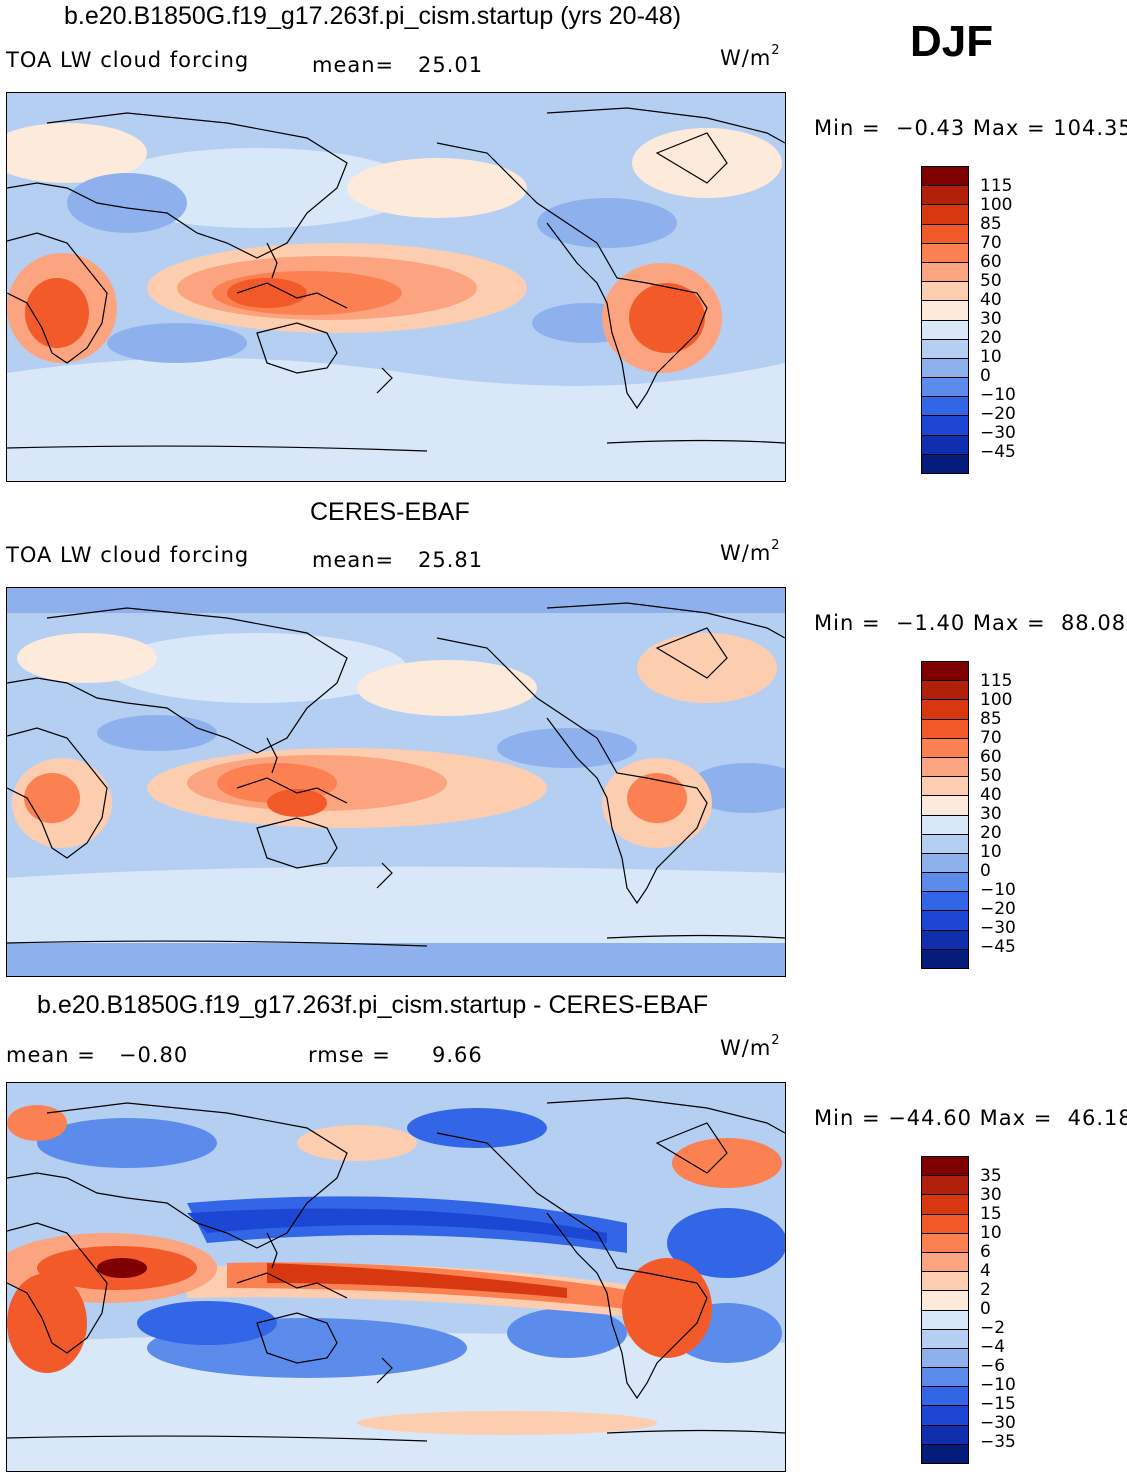 This screenshot has width=1127, height=1478. Describe the element at coordinates (993, 1328) in the screenshot. I see `colorbar-tick: −2` at that location.